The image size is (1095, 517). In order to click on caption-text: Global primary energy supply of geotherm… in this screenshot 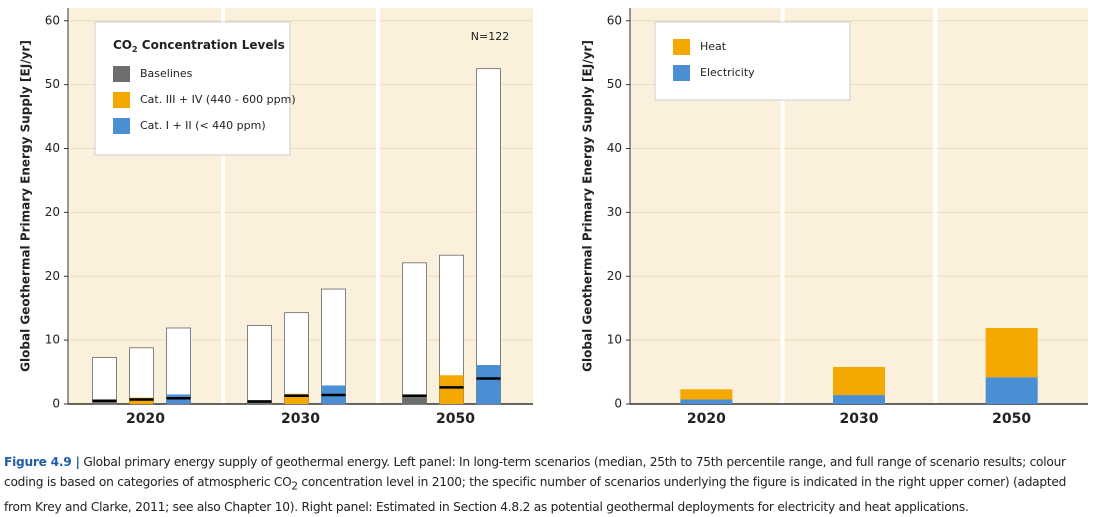, I will do `click(535, 472)`.